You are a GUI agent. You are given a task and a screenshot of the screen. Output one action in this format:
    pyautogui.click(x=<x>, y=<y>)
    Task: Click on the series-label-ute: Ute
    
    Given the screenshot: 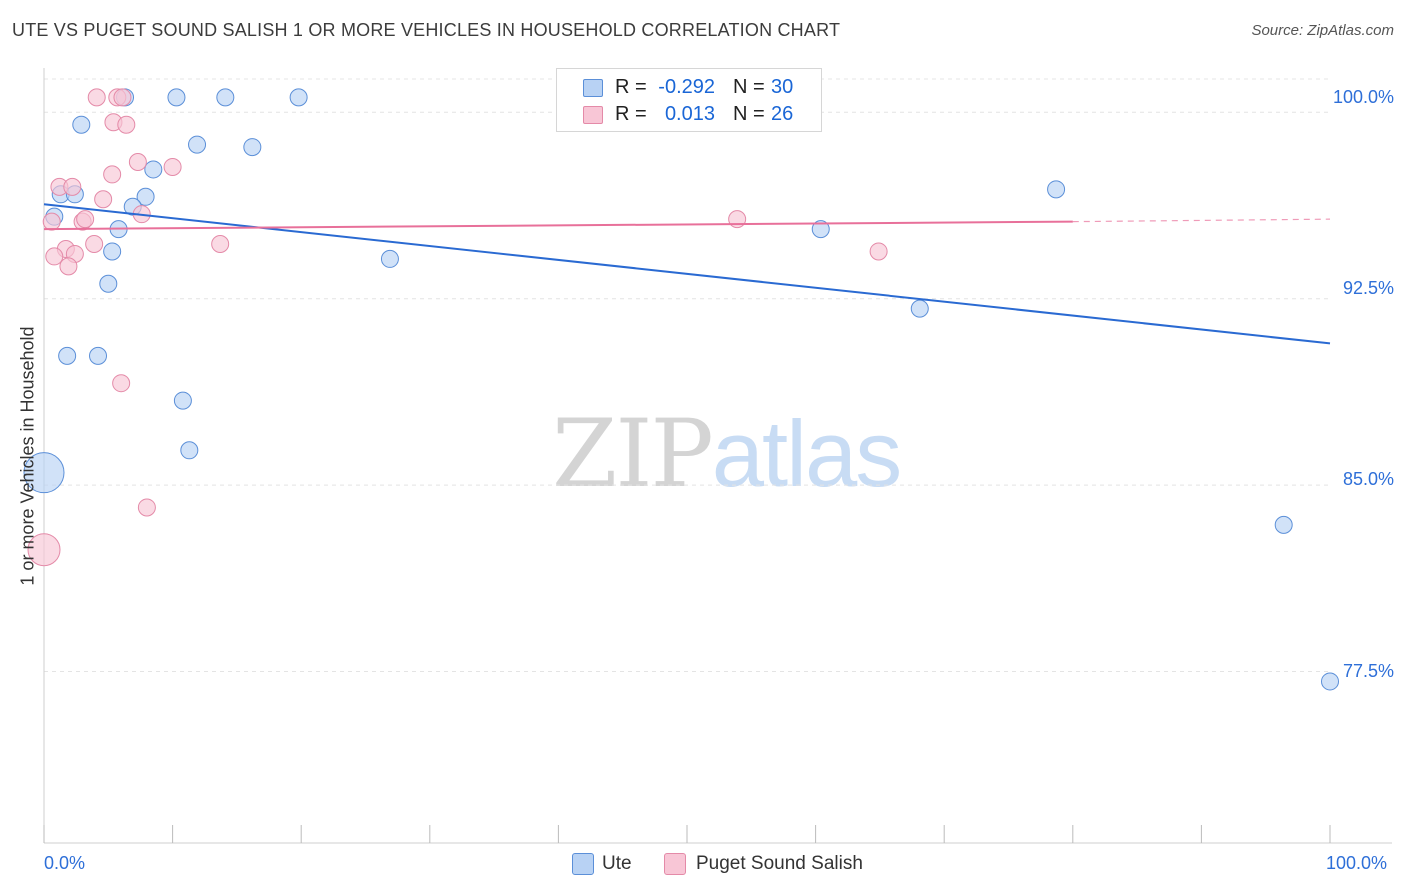 What is the action you would take?
    pyautogui.click(x=617, y=863)
    